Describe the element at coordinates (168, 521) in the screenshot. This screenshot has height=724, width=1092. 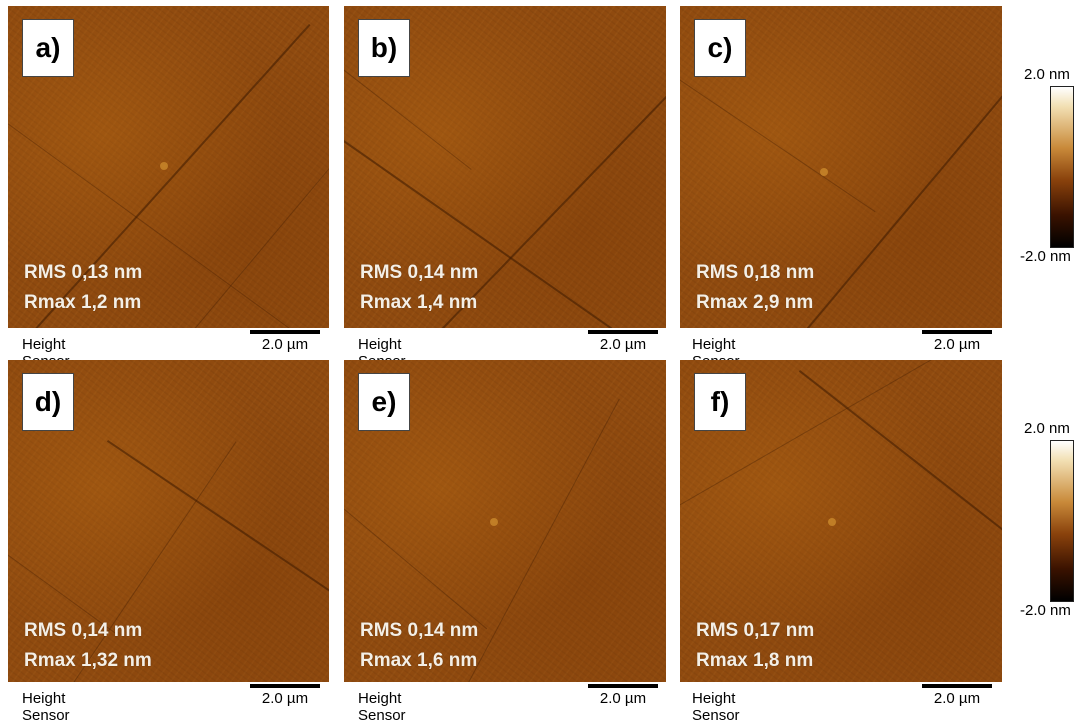
I see `afm-height-image: d) RMS 0,14 nm Rmax 1,32 nm` at that location.